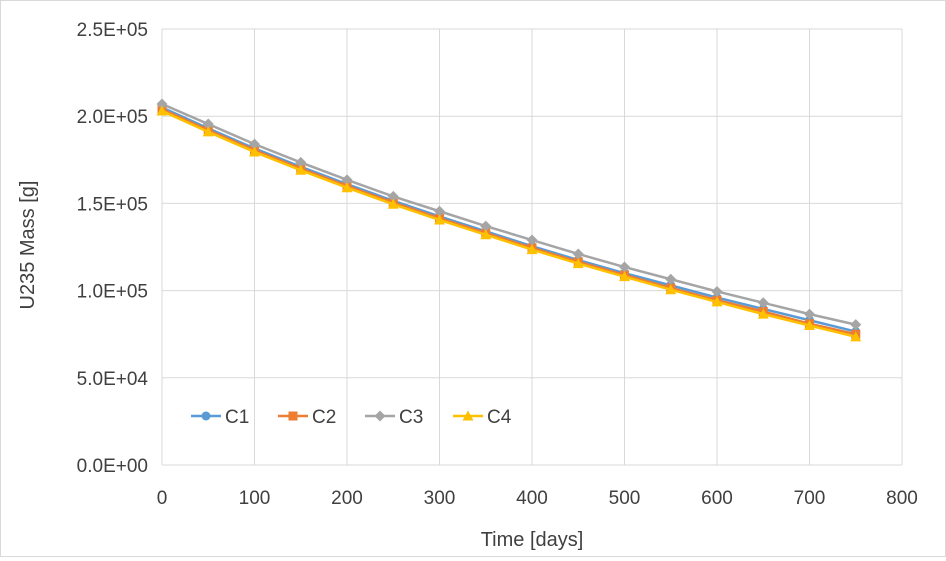 Image resolution: width=946 pixels, height=561 pixels. I want to click on legend: C1 C2 C3 C4, so click(351, 417).